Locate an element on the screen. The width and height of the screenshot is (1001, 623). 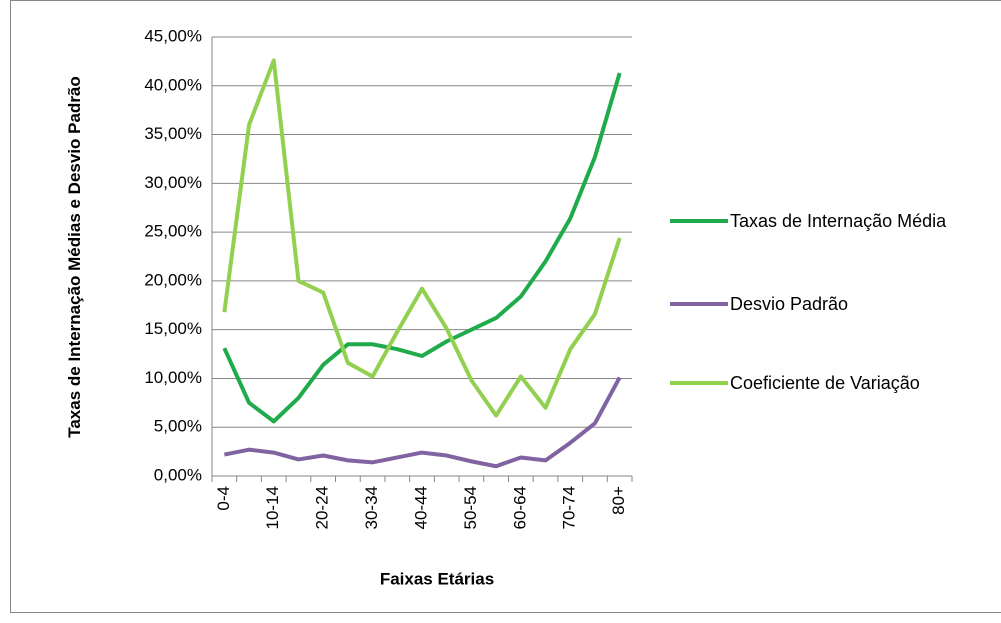
y-tick-label: 25,00% is located at coordinates (173, 231).